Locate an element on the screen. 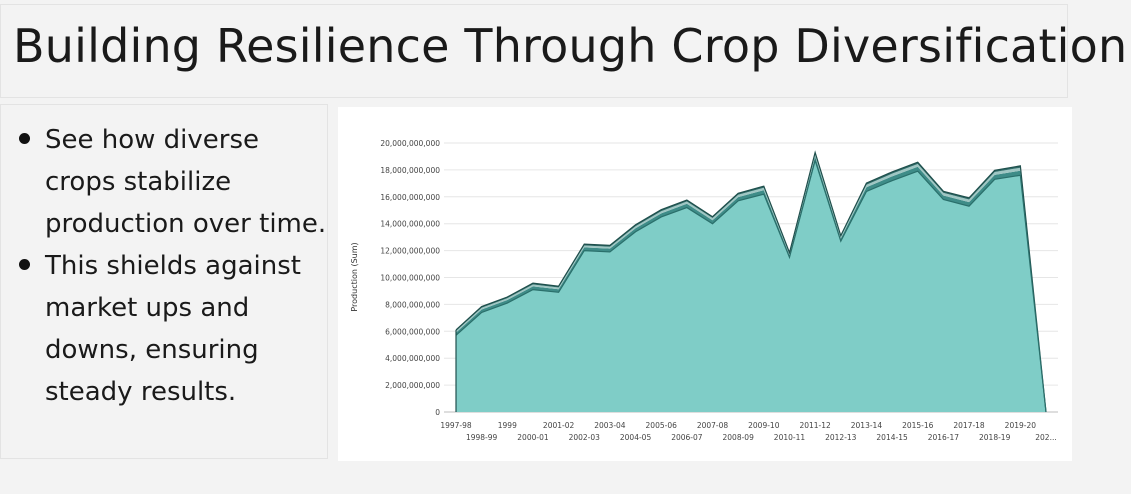 The width and height of the screenshot is (1131, 494). y-tick-label: 12,000,000,000 is located at coordinates (410, 251).